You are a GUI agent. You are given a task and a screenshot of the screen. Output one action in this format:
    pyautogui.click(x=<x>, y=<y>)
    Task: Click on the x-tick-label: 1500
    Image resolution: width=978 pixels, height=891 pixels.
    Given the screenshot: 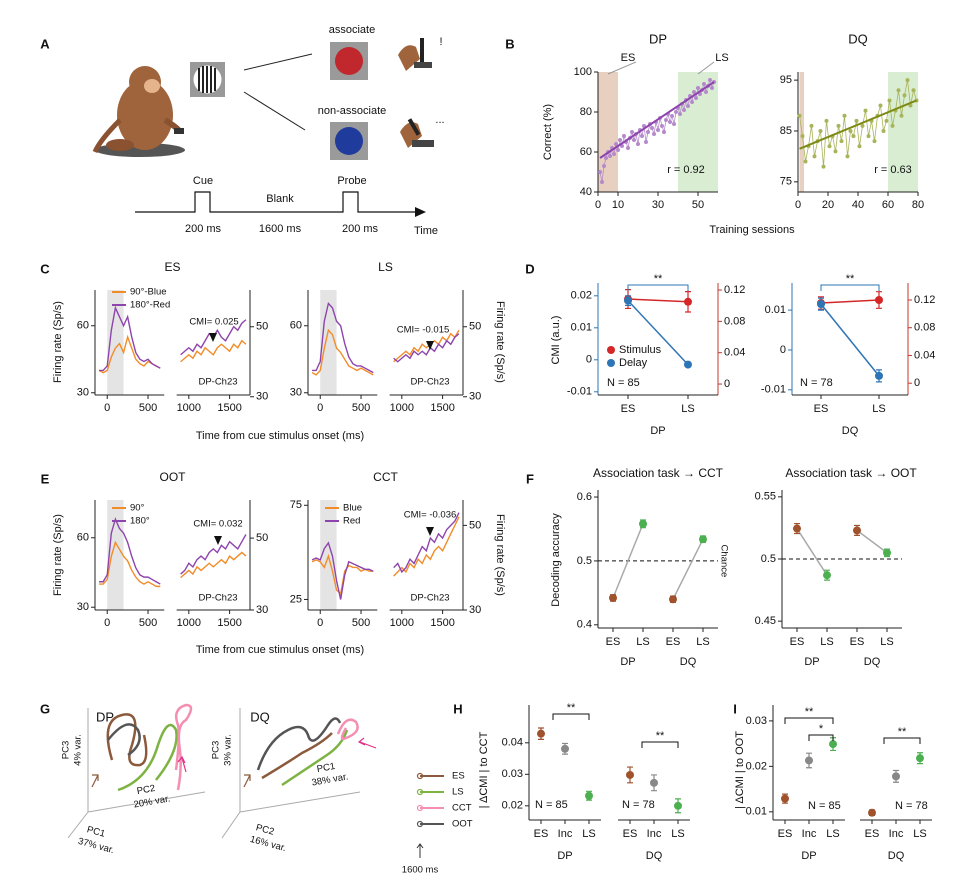 What is the action you would take?
    pyautogui.click(x=229, y=623)
    